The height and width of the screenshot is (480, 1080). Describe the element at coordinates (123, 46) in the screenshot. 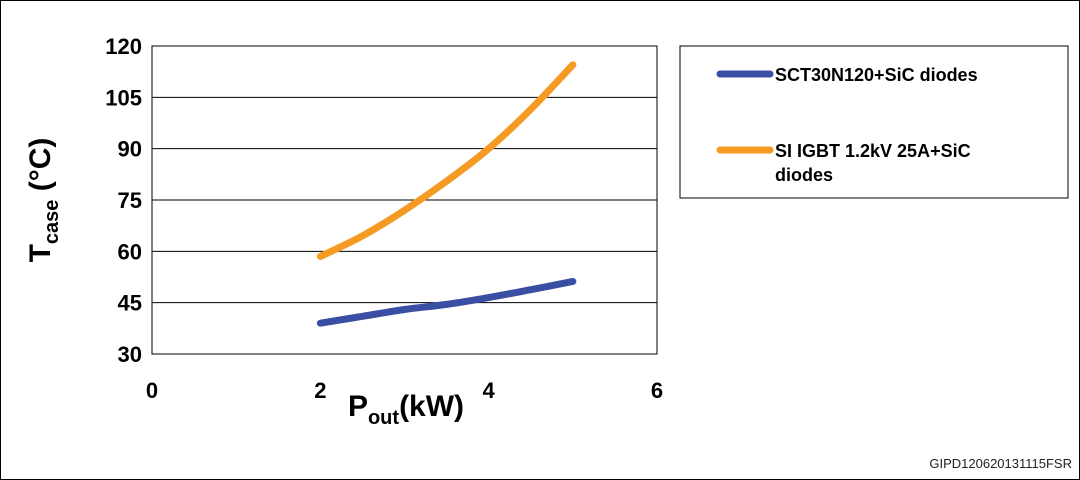

I see `y-tick-label: 120` at that location.